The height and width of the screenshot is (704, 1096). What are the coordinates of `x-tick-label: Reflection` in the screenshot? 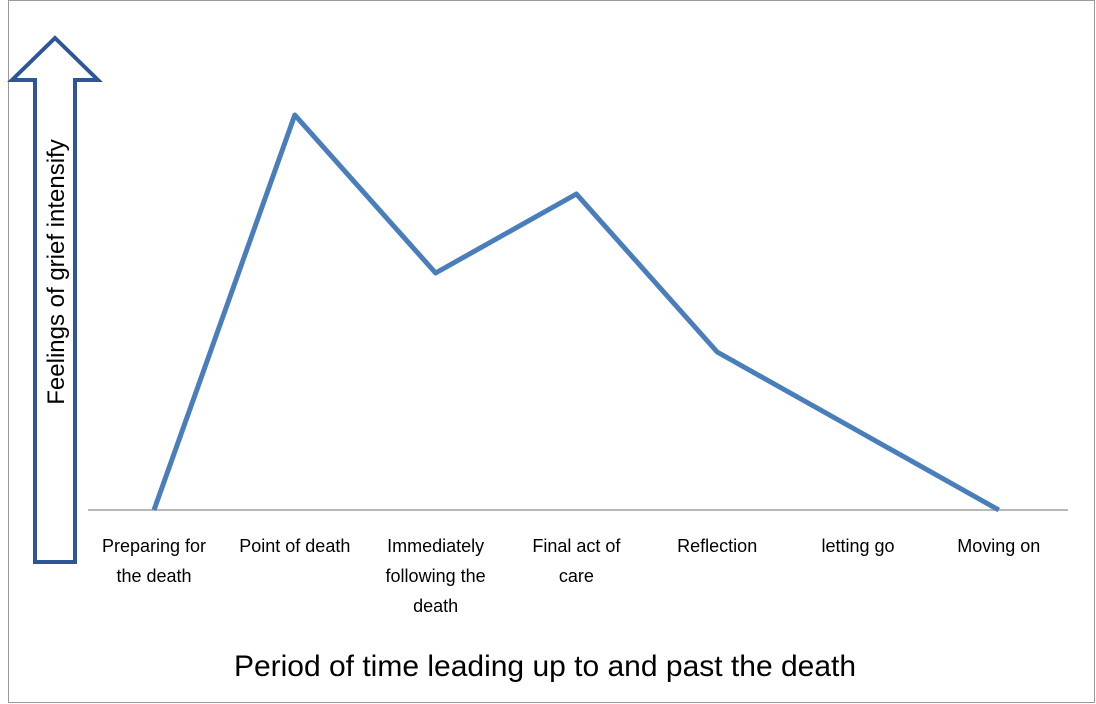 It's located at (717, 546).